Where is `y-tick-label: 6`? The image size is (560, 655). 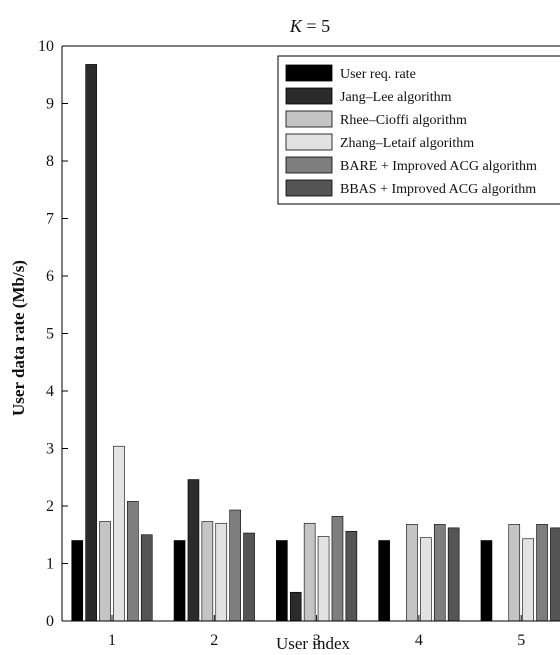
y-tick-label: 6 is located at coordinates (50, 276).